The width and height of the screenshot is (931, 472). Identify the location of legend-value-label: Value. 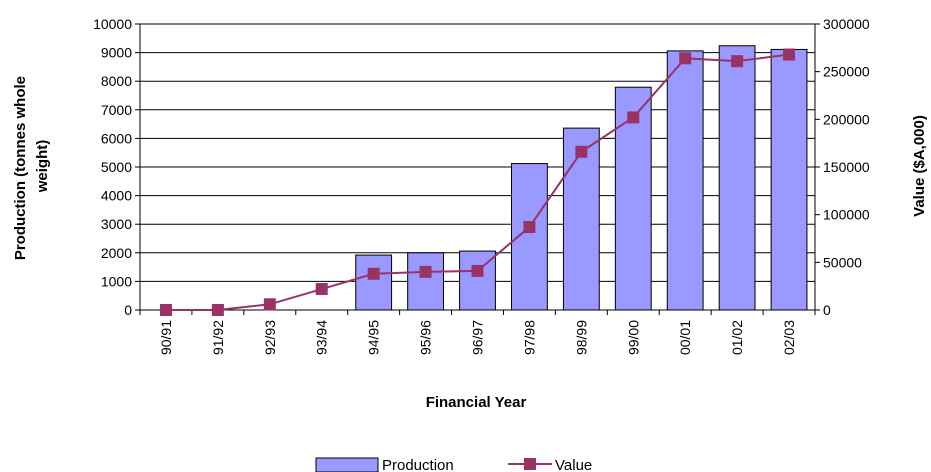
(573, 464).